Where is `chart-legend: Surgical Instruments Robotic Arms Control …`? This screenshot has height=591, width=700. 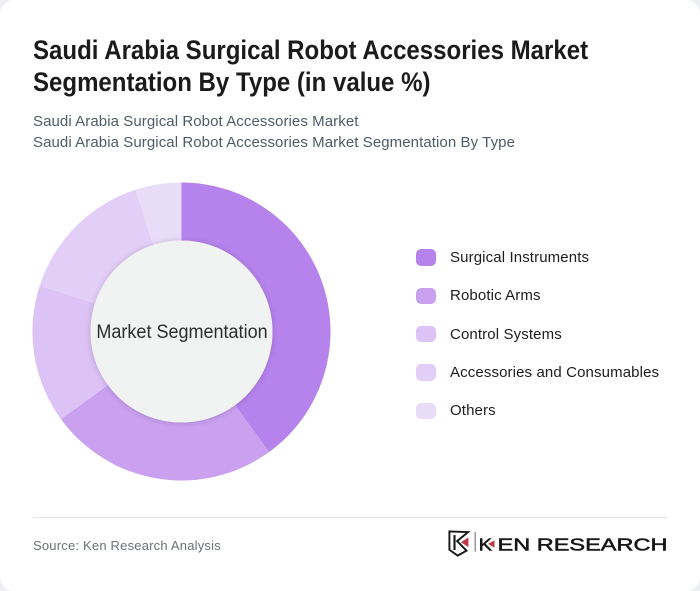
chart-legend: Surgical Instruments Robotic Arms Control … is located at coordinates (537, 334).